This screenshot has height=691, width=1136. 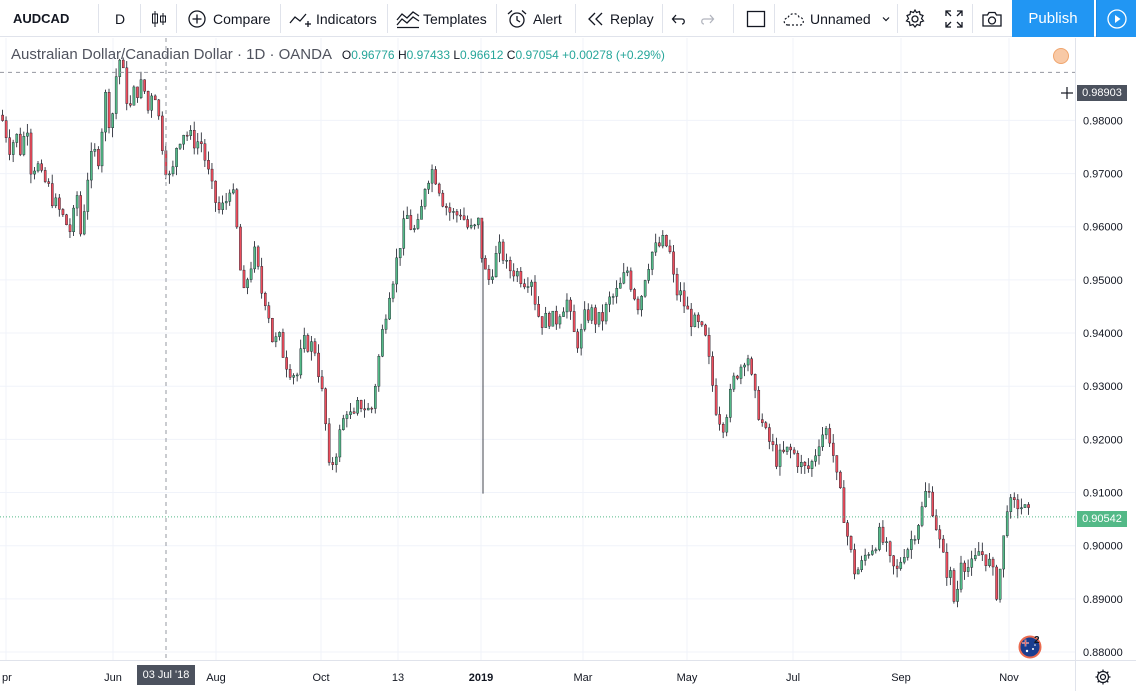 What do you see at coordinates (408, 19) in the screenshot?
I see `templates-icon` at bounding box center [408, 19].